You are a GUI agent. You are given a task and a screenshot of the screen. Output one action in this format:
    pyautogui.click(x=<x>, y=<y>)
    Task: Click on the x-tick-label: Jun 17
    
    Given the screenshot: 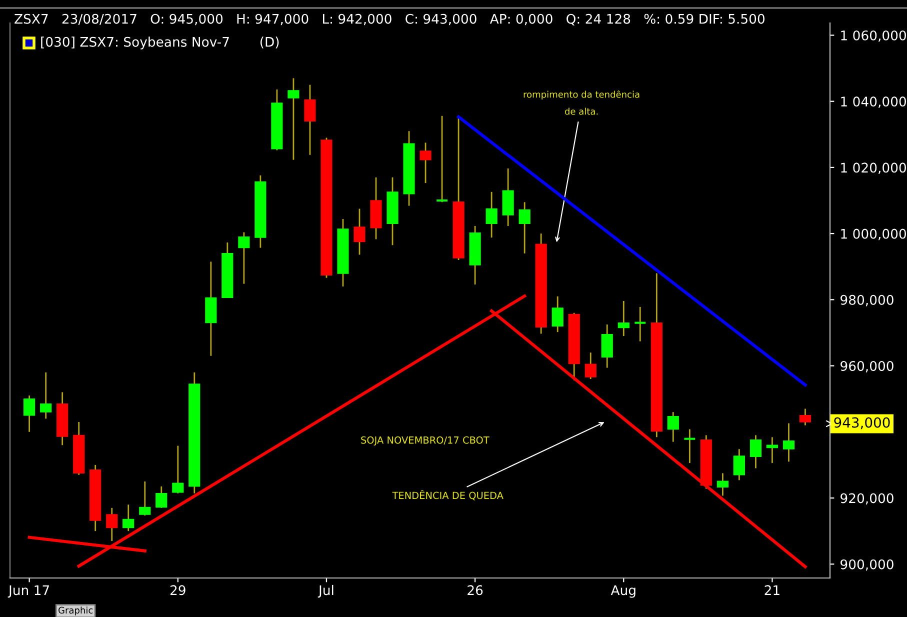 What is the action you would take?
    pyautogui.click(x=28, y=591)
    